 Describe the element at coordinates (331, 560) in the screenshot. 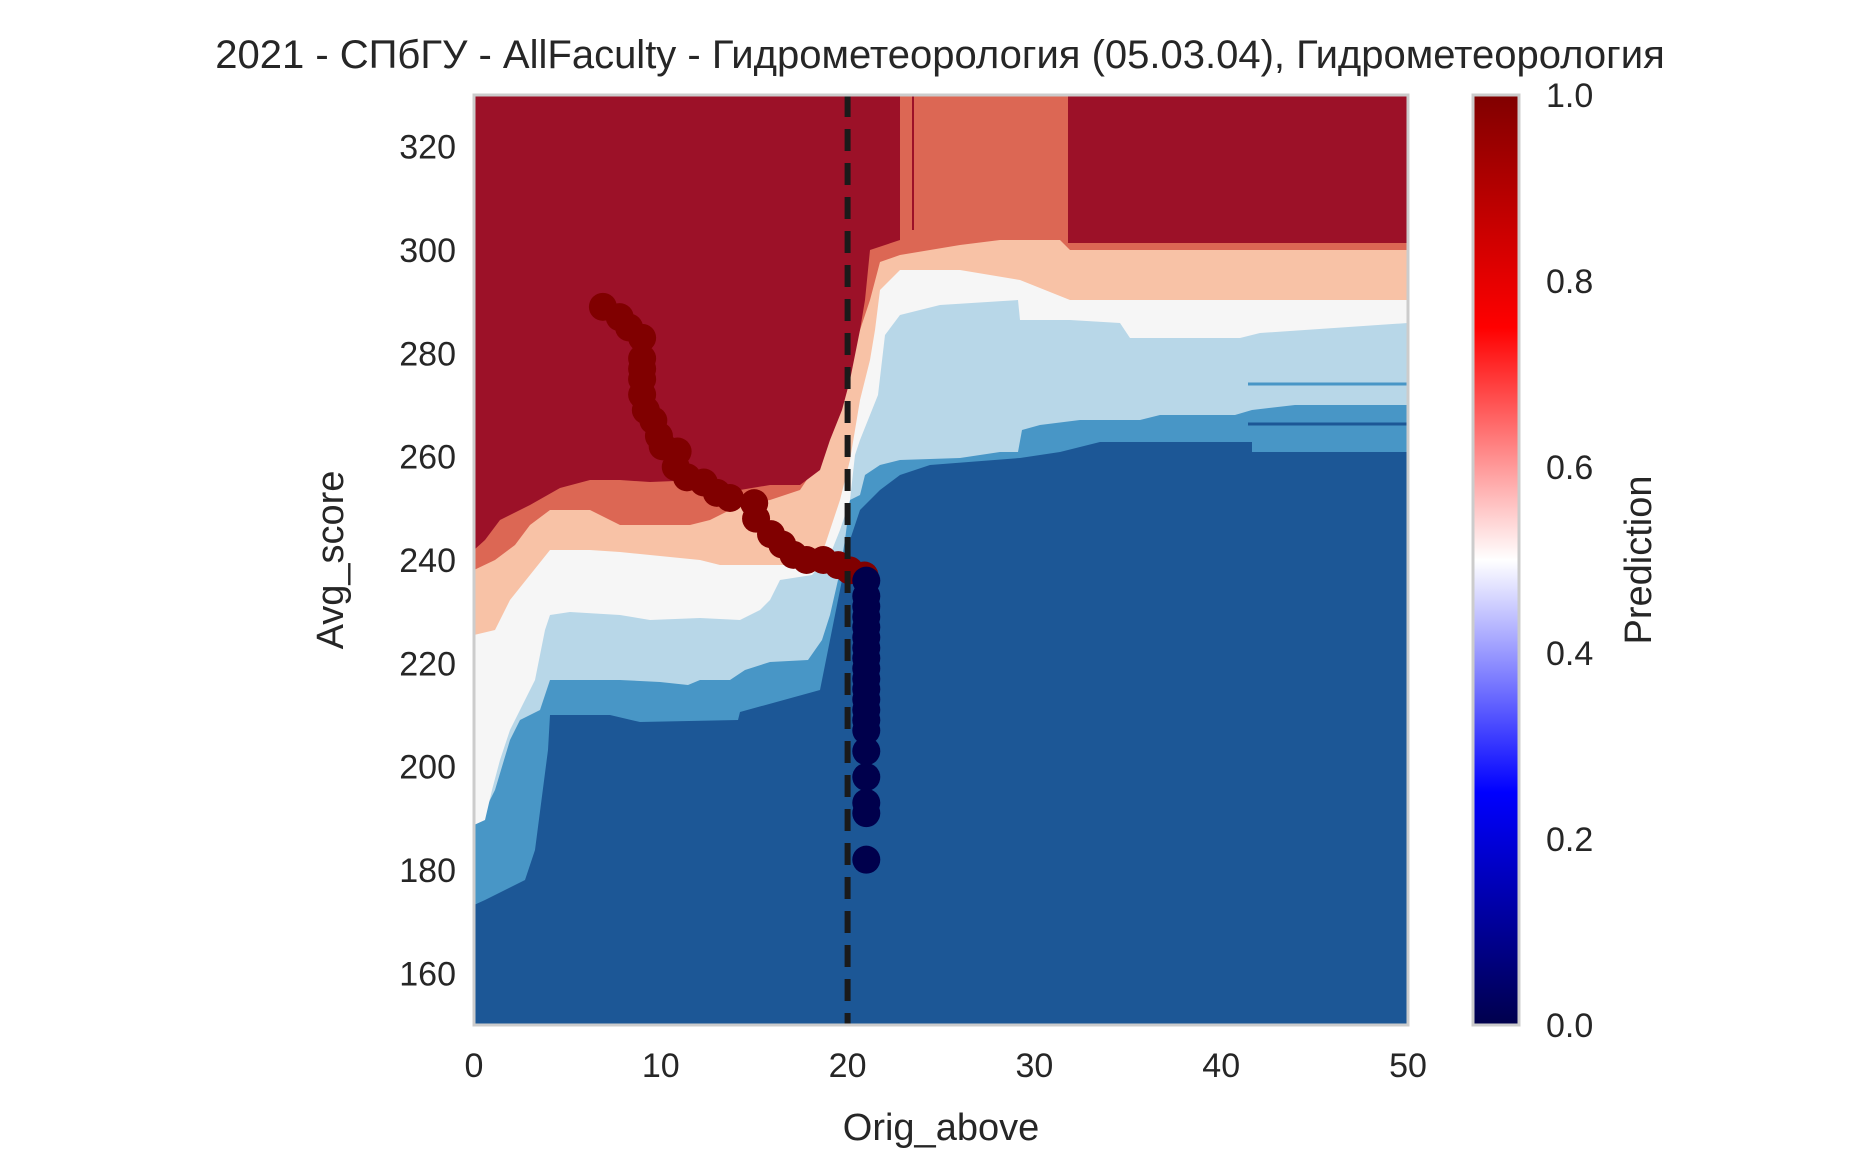

I see `y-axis-label: Avg_score` at that location.